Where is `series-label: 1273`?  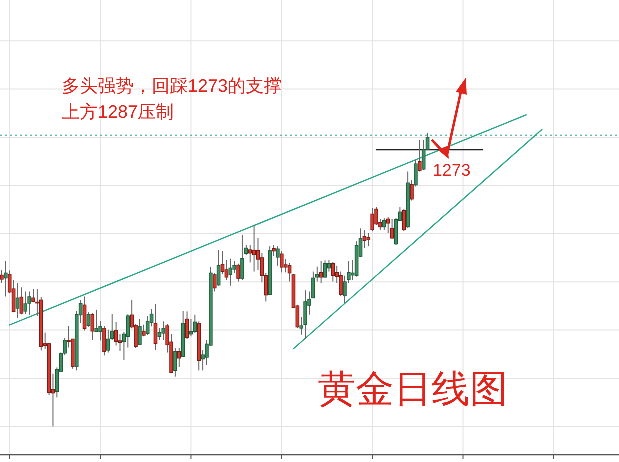
series-label: 1273 is located at coordinates (451, 170).